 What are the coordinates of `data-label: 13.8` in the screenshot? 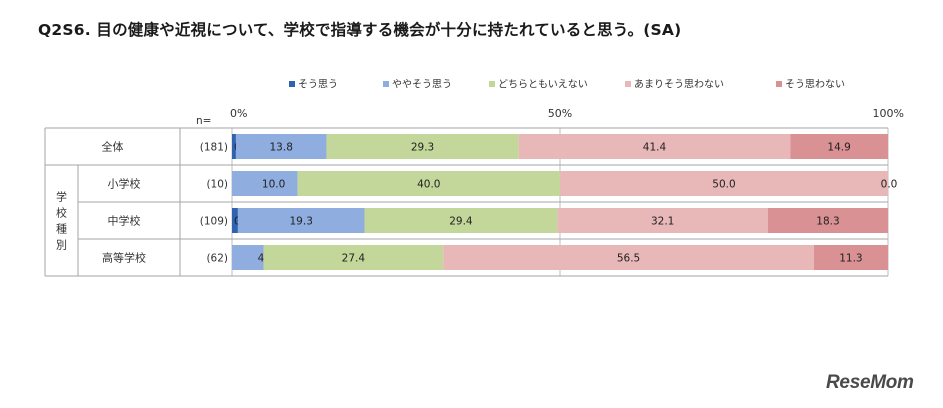 It's located at (281, 148).